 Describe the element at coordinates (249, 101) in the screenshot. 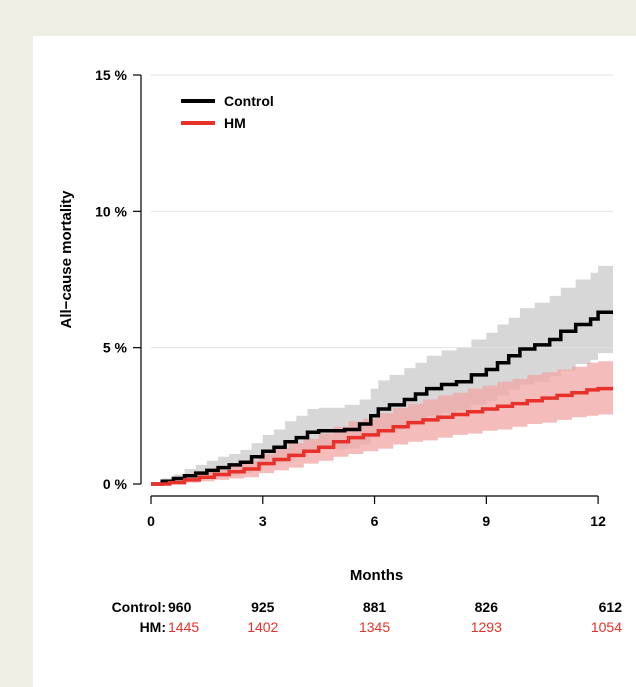

I see `legend-label: Control` at that location.